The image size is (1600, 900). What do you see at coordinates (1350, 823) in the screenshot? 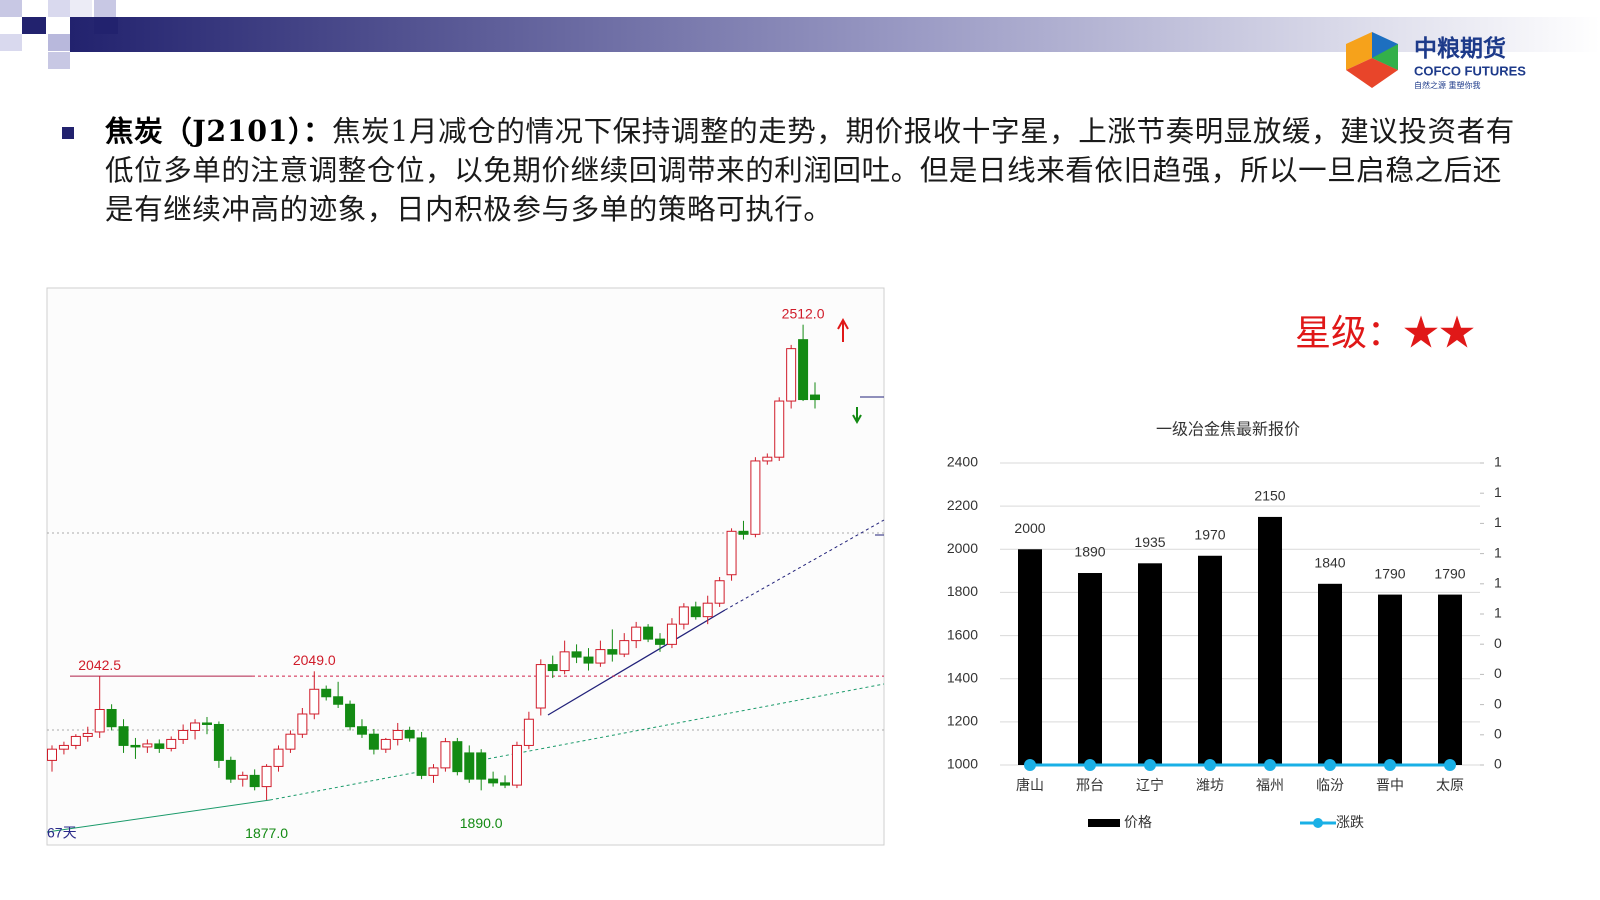
I see `legend-label: 涨跌` at bounding box center [1350, 823].